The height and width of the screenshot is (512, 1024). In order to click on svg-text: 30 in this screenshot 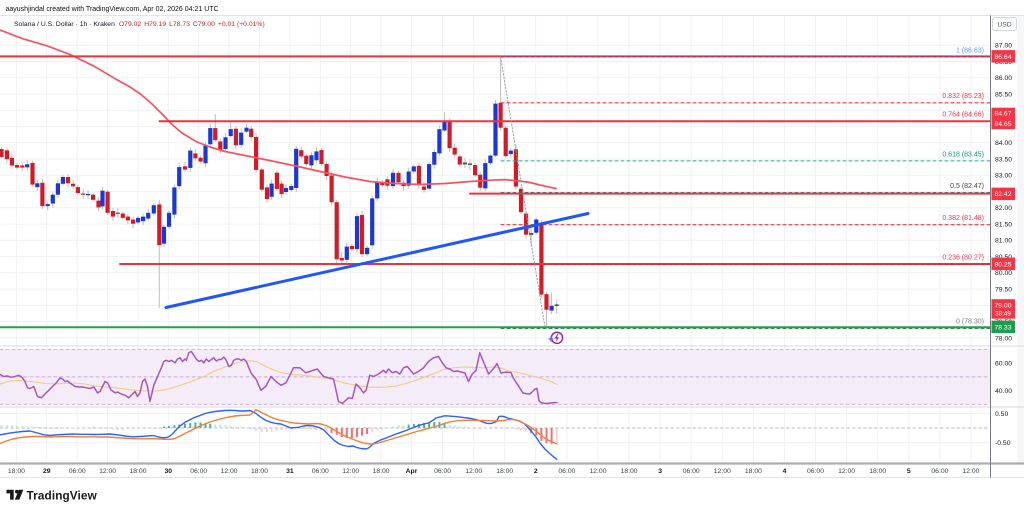, I will do `click(169, 471)`.